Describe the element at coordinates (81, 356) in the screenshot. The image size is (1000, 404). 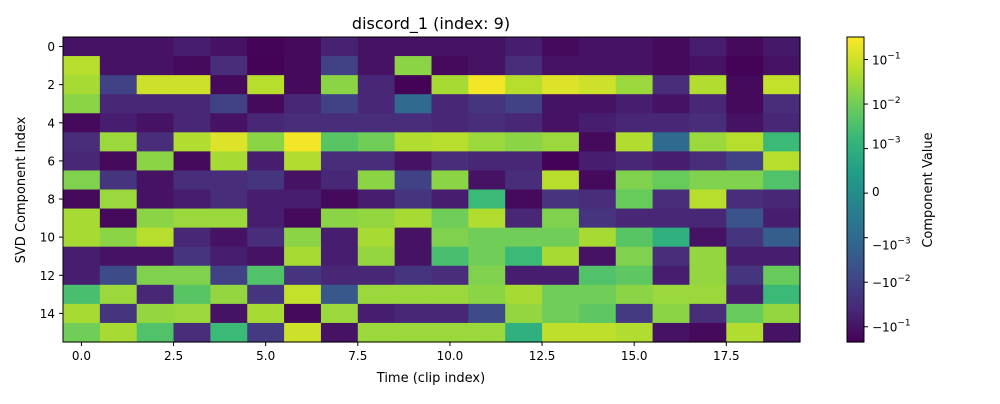
I see `x-tick-label: 0.0` at that location.